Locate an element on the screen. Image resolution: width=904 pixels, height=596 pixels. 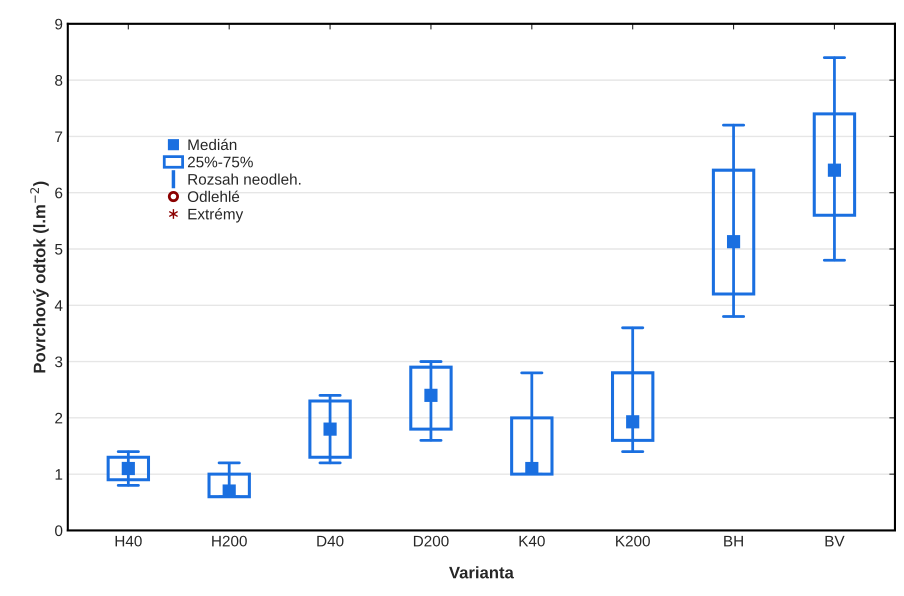
x-tick-label: D200 is located at coordinates (431, 541).